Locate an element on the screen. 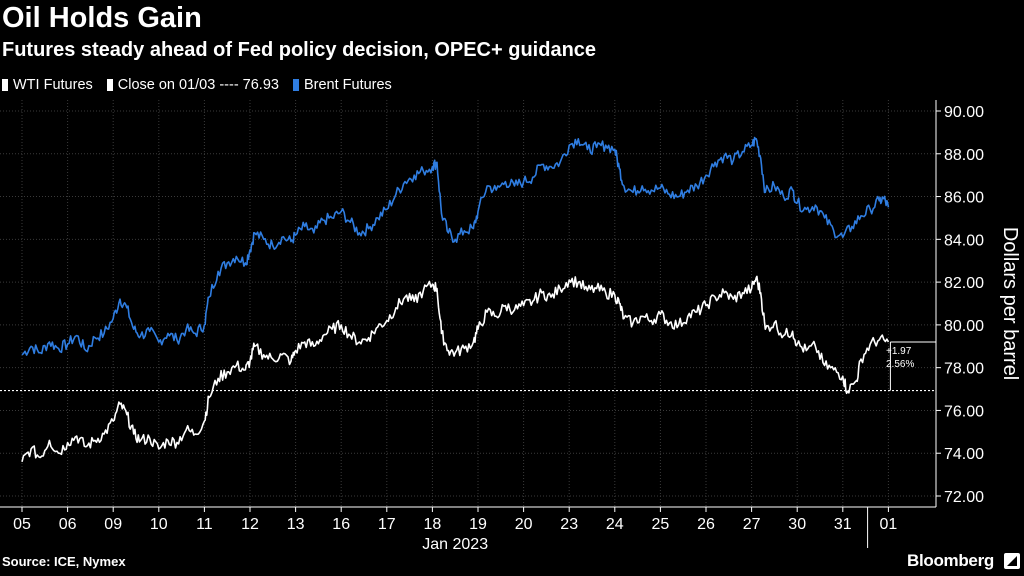  y-tick-label: 86.00 is located at coordinates (964, 198).